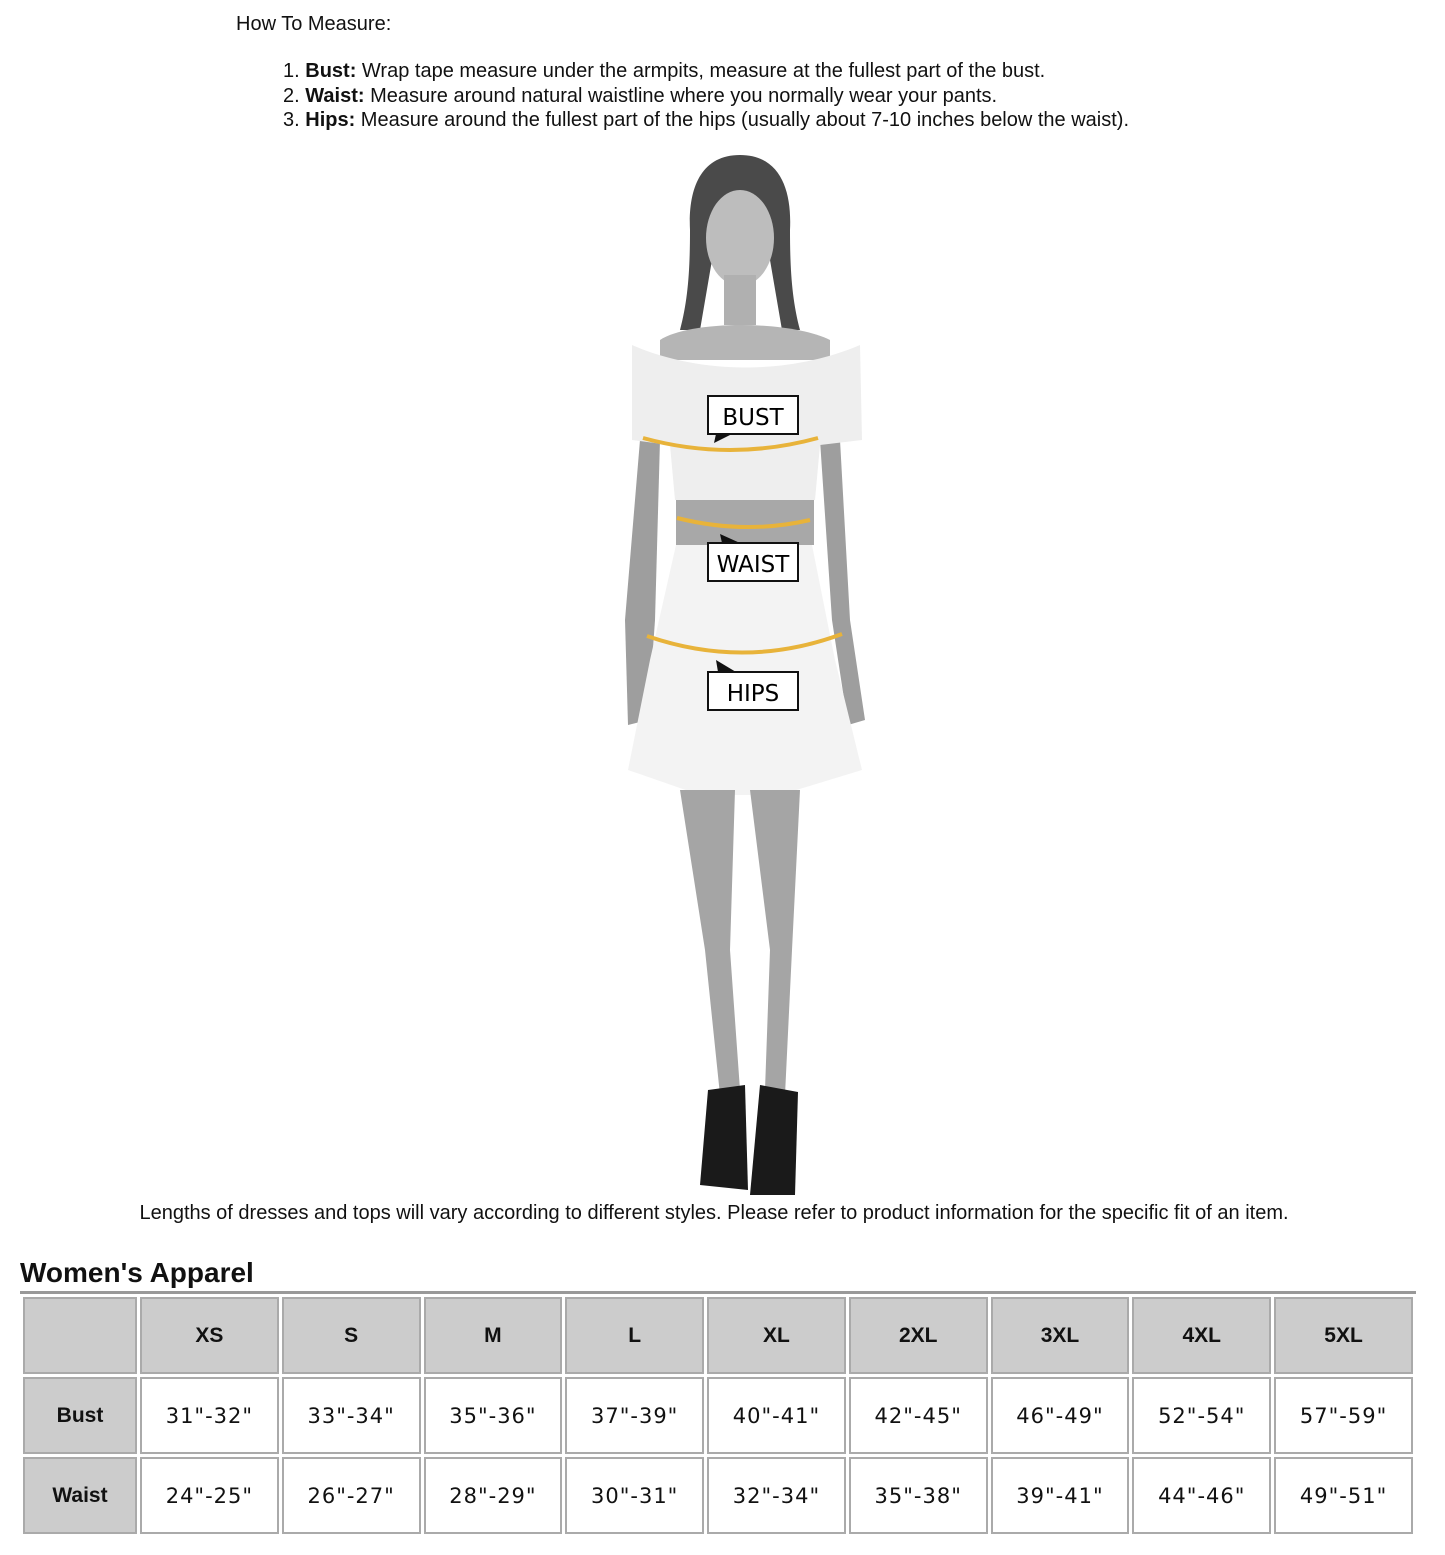 The image size is (1445, 1555). I want to click on table-cell: 49"-51", so click(1343, 1495).